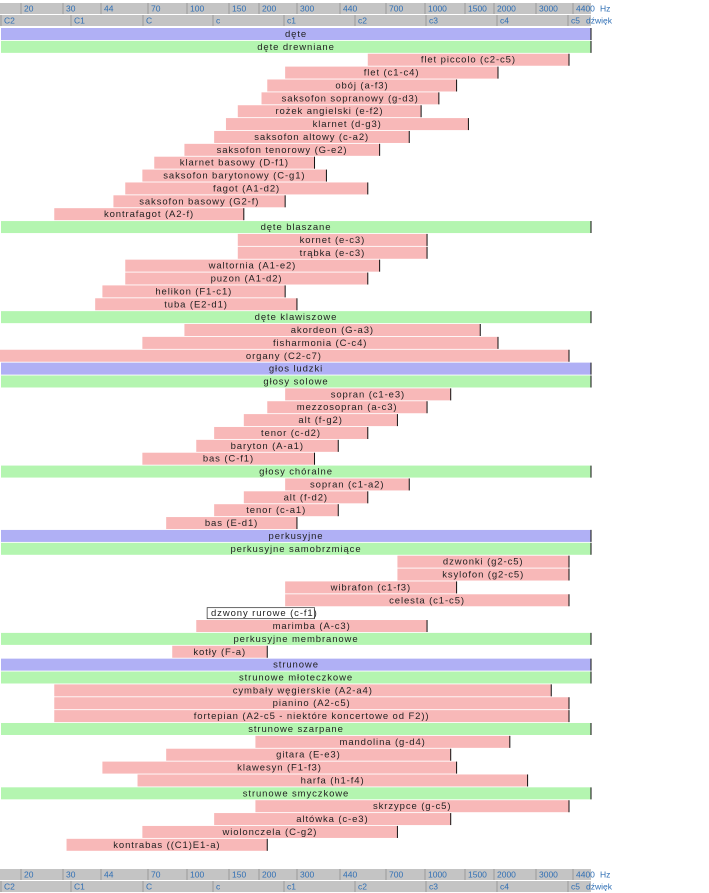  I want to click on instrument-label: klarnet basowy (D-f1), so click(234, 163).